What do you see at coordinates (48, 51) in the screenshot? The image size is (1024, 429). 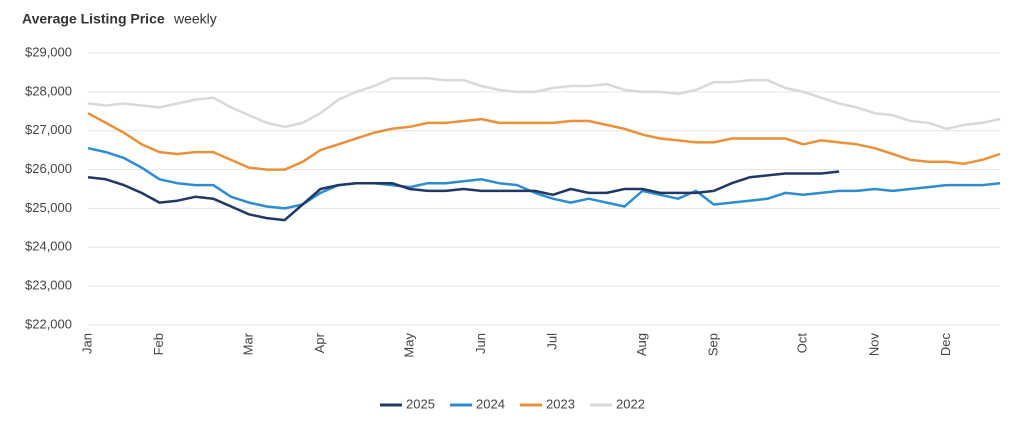 I see `y-tick-label: $29,000` at bounding box center [48, 51].